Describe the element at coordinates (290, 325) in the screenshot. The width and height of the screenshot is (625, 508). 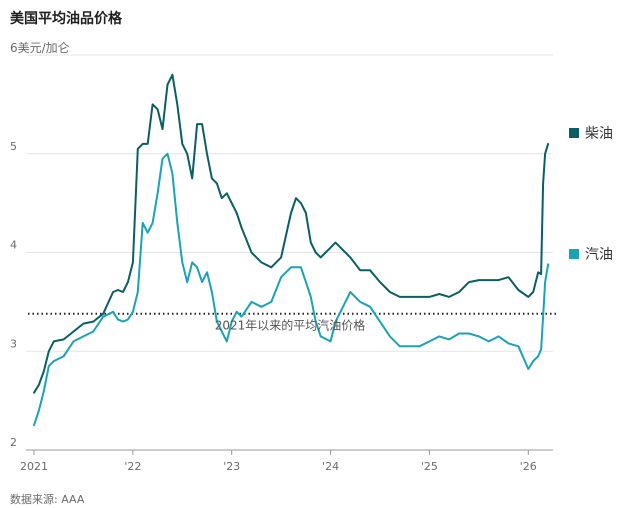
I see `reference-line-label: 2021年以来的平均汽油价格` at that location.